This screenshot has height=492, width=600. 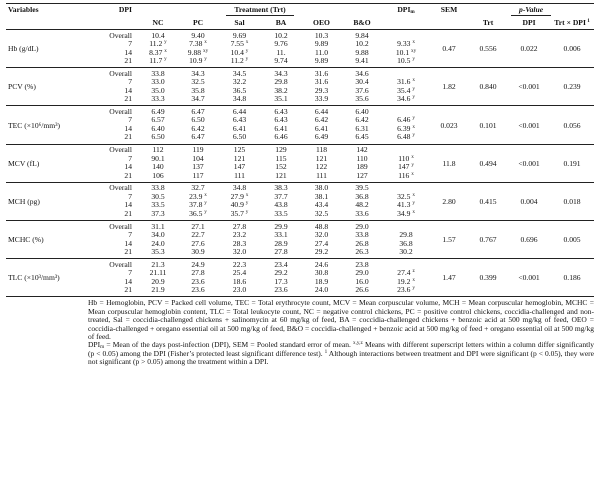 What do you see at coordinates (281, 137) in the screenshot?
I see `value: 6.46` at bounding box center [281, 137].